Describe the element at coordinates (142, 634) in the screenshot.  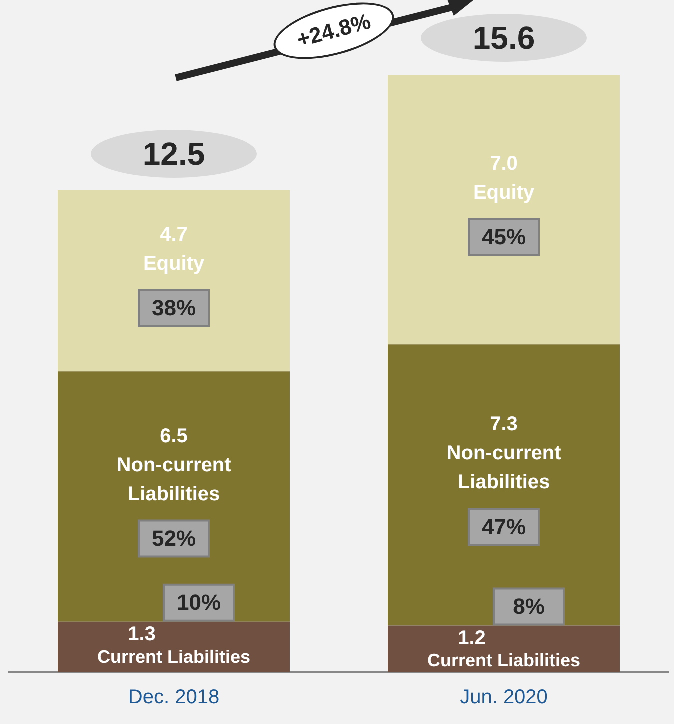
I see `data-label: 1.3` at that location.